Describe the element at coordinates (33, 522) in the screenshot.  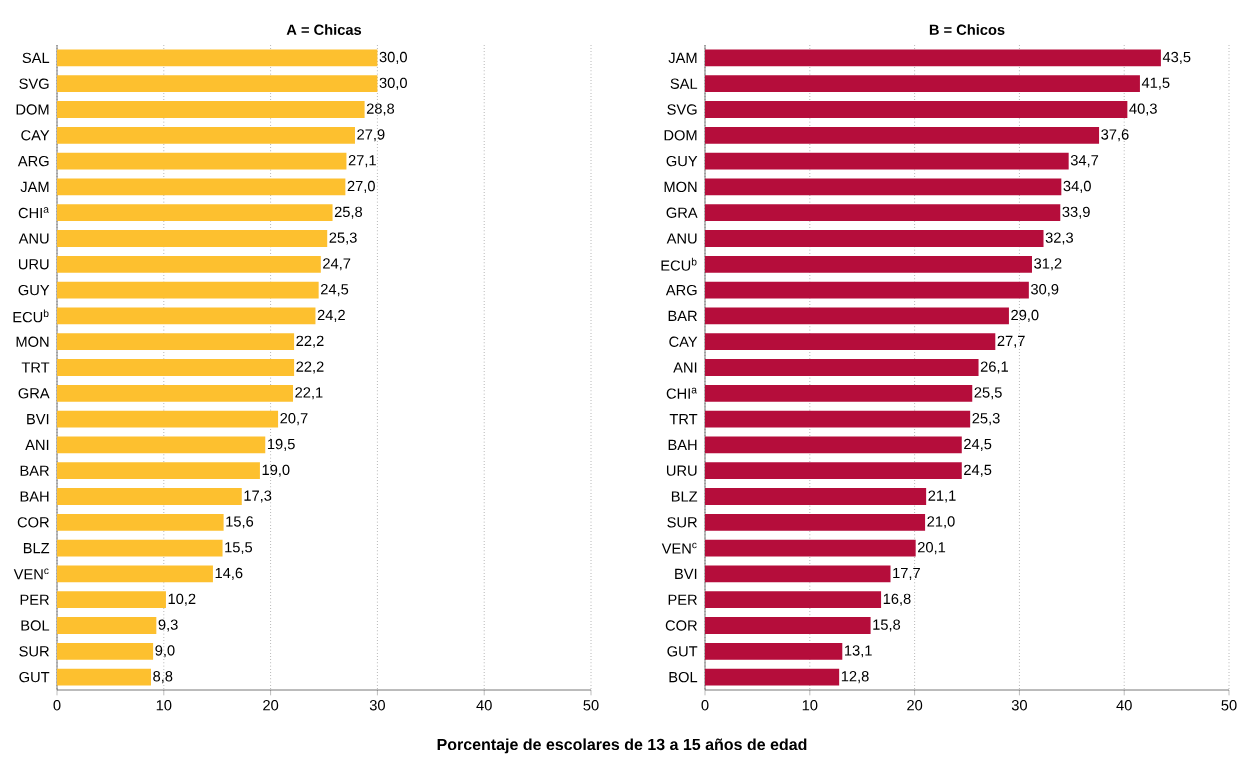
I see `y-tick-label: COR` at that location.